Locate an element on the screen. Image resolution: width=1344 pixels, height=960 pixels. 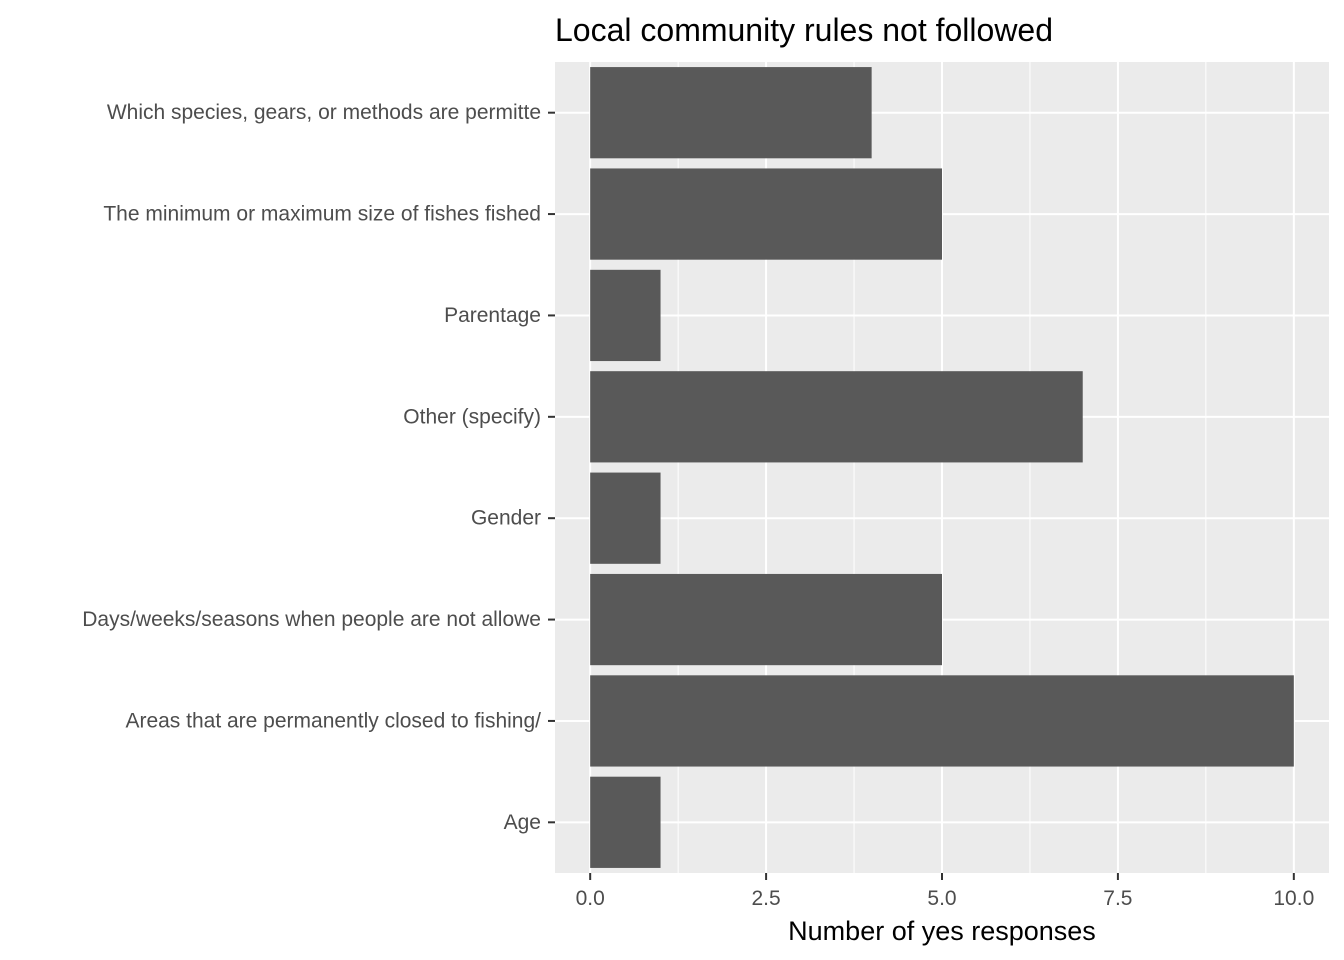
x-axis-title: Number of yes responses is located at coordinates (942, 931).